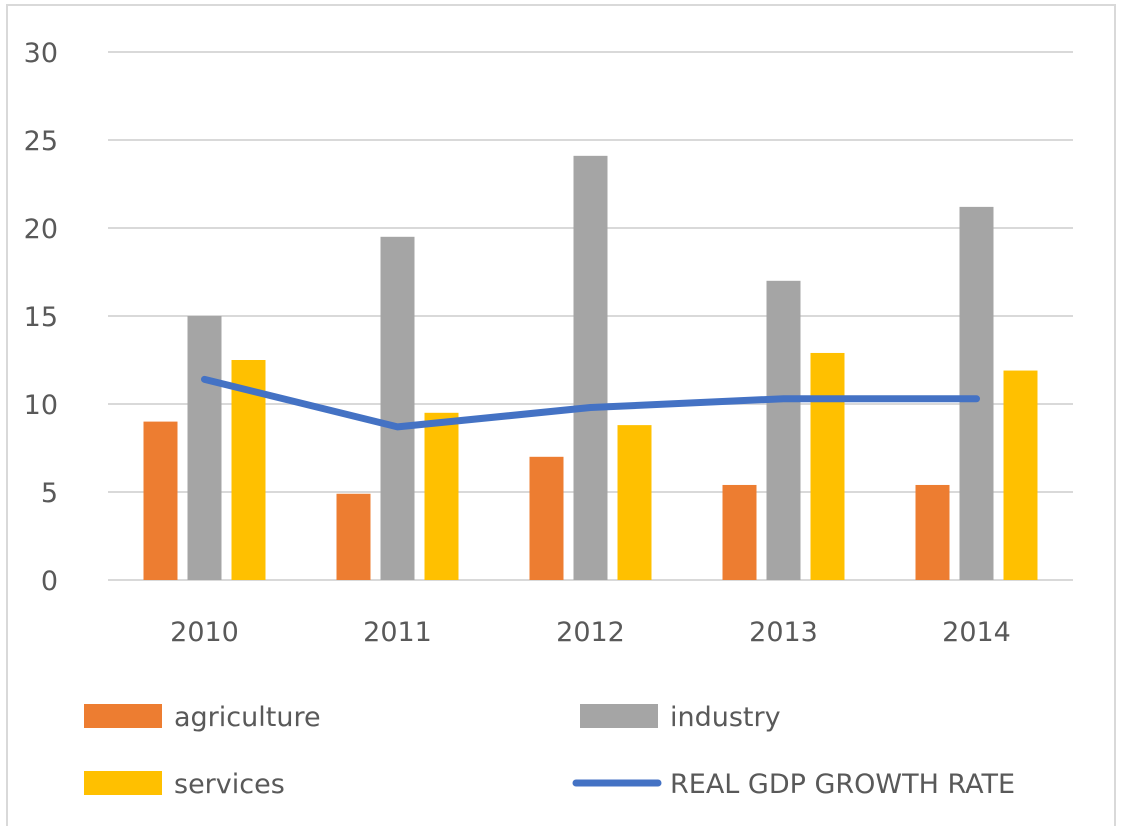  Describe the element at coordinates (41, 405) in the screenshot. I see `y-tick-label: 10` at that location.